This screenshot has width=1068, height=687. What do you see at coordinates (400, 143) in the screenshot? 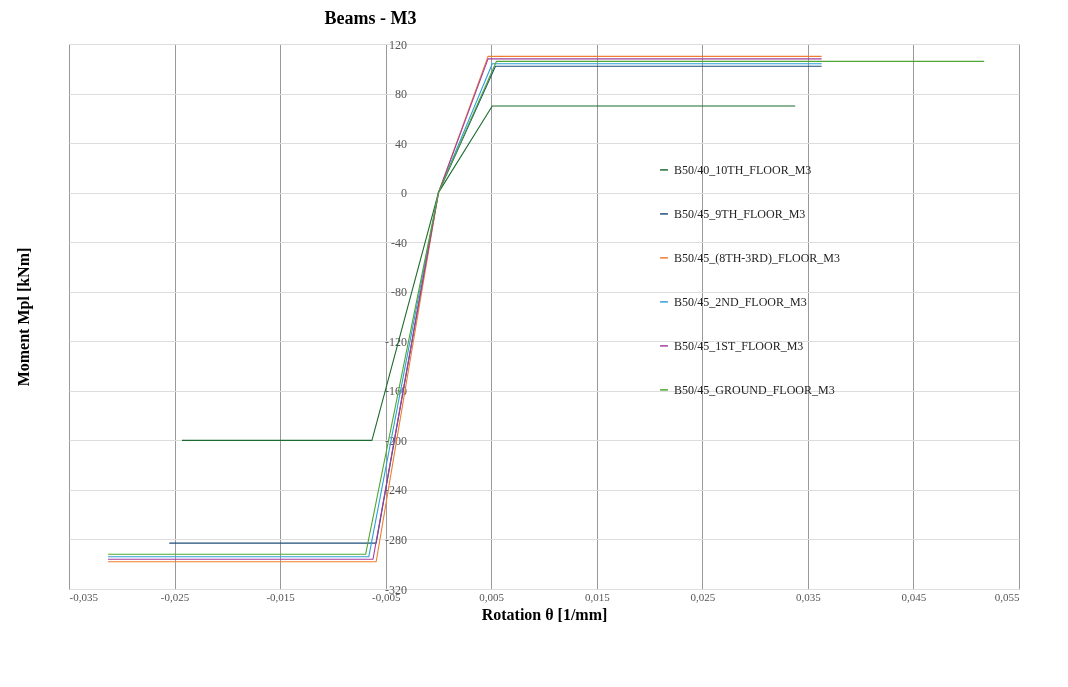
I see `y-tick-label: 40` at bounding box center [400, 143].